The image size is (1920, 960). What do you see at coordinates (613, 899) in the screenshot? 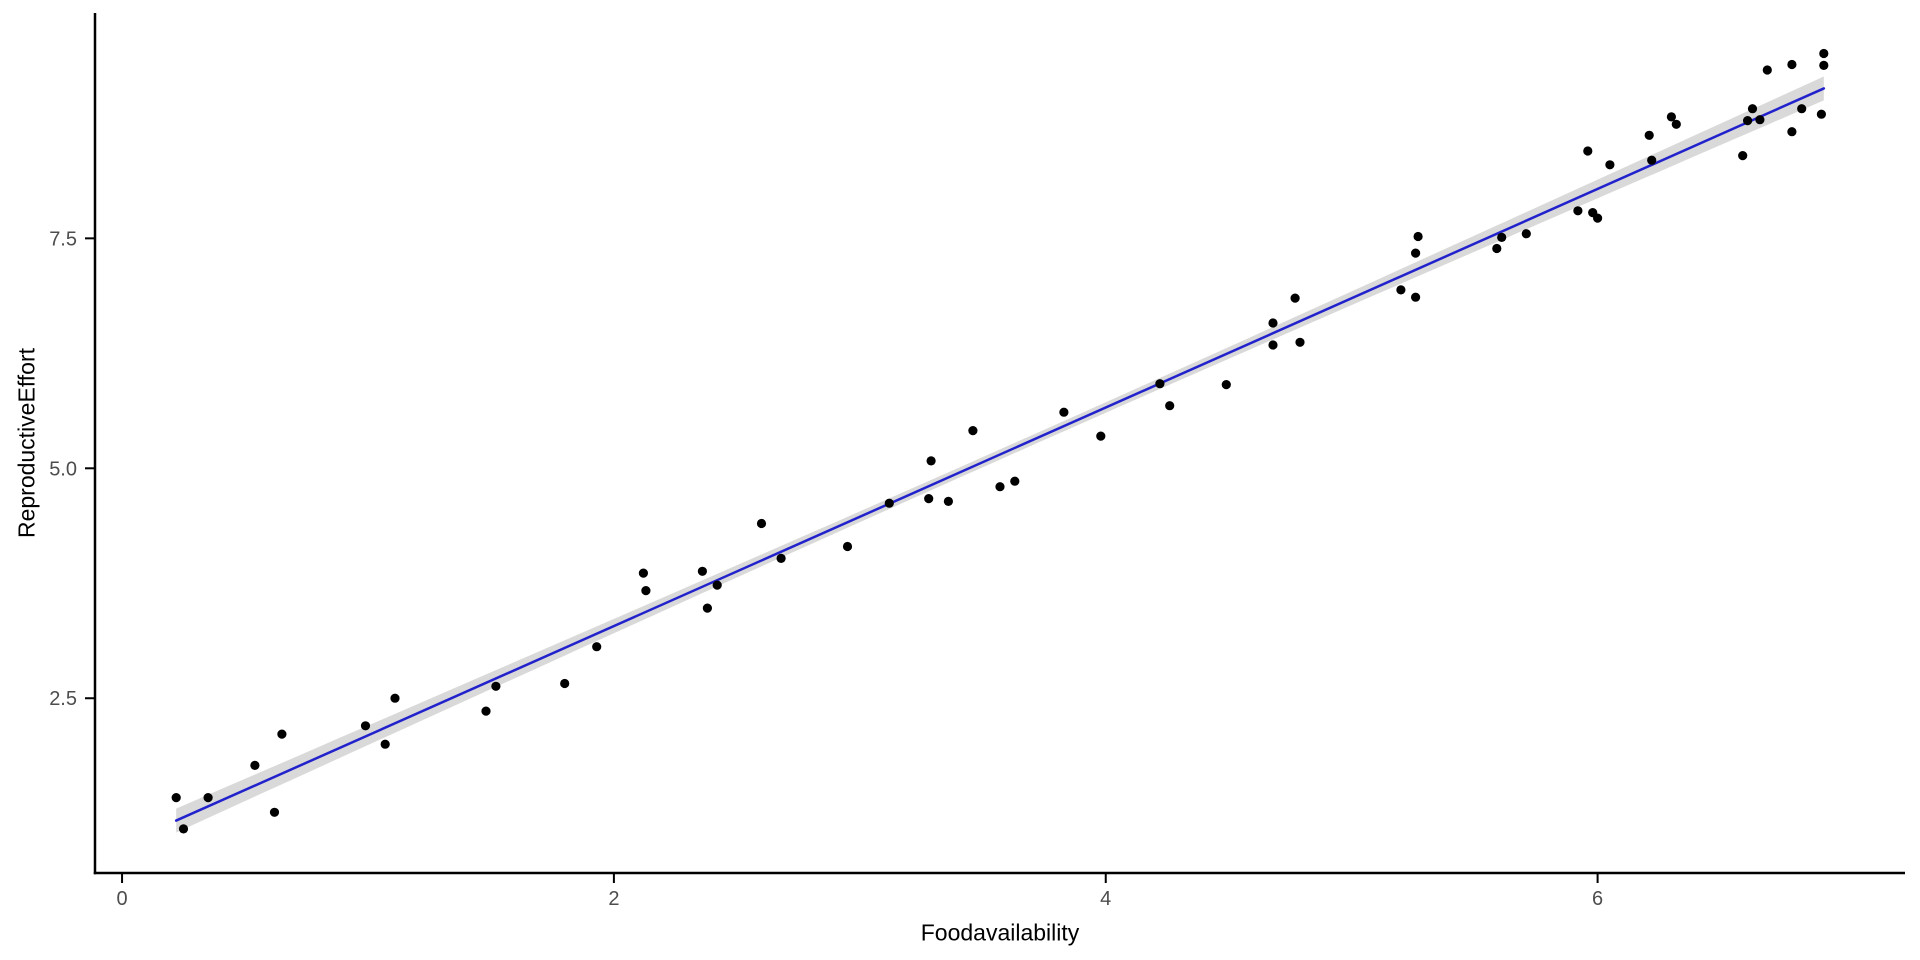
I see `x-tick-label: 2` at bounding box center [613, 899].